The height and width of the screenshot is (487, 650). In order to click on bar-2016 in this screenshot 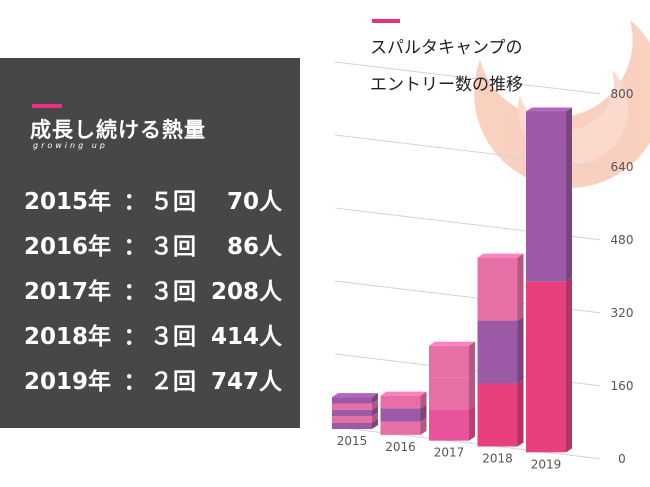, I will do `click(403, 413)`.